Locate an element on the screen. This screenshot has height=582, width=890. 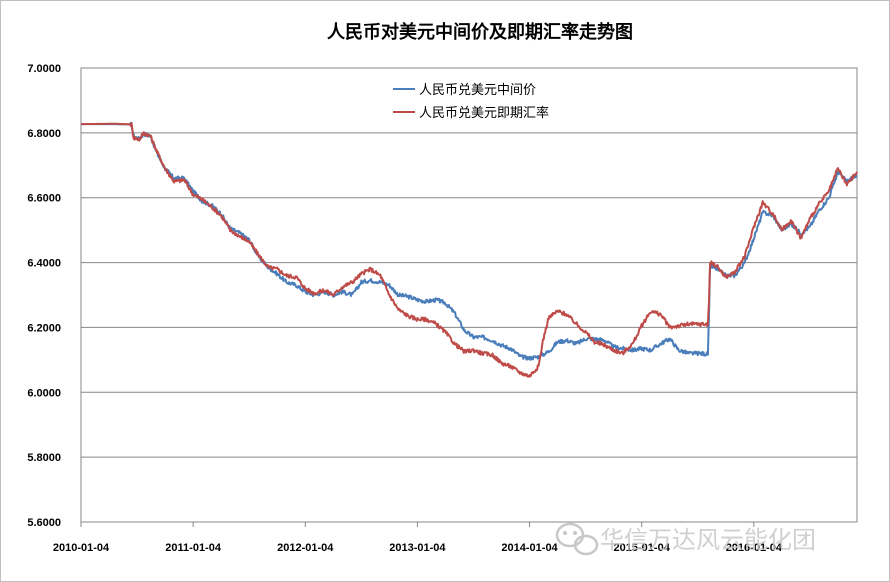
legend-label: 人民币兑美元中间价 is located at coordinates (477, 90).